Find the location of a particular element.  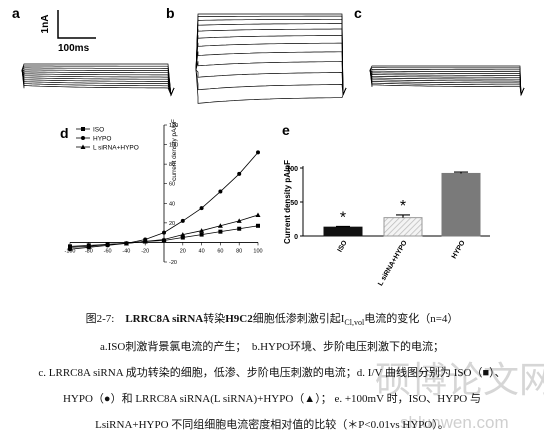

y-tick-label: 0 is located at coordinates (296, 237).